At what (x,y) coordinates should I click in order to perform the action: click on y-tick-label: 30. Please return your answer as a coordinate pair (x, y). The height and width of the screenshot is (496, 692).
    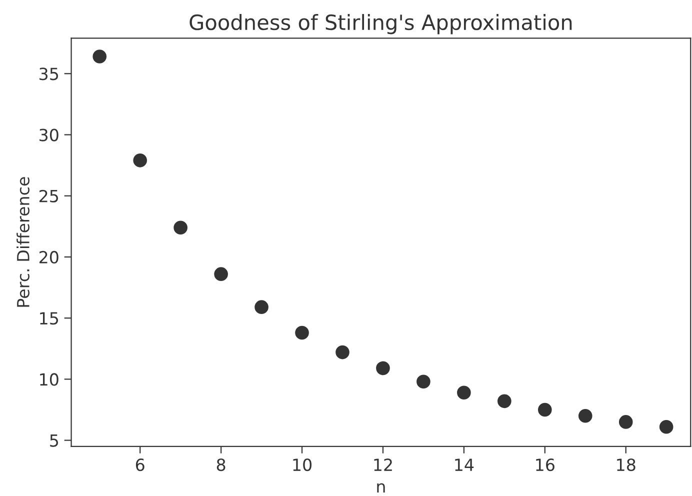
    Looking at the image, I should click on (49, 135).